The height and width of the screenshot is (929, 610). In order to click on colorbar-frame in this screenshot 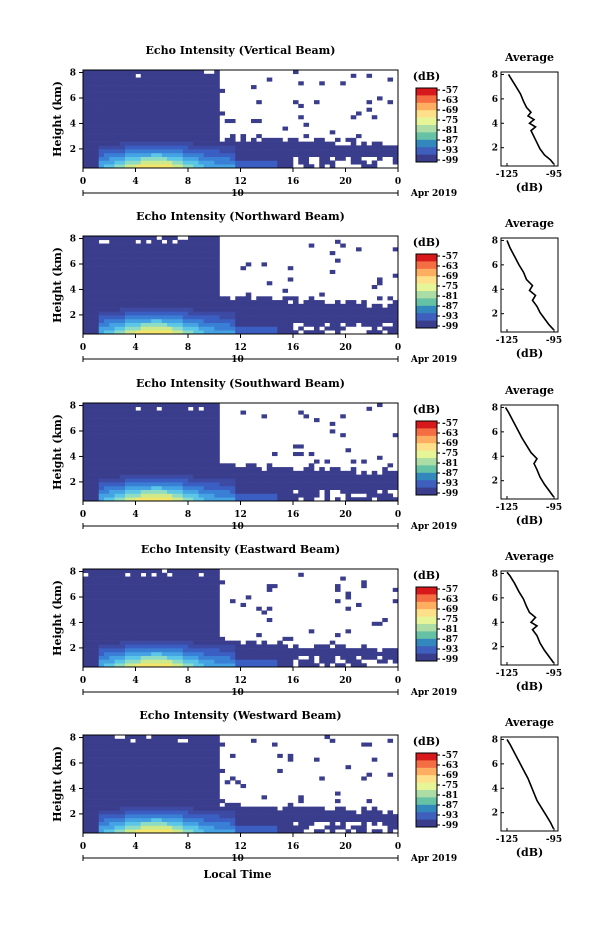, I will do `click(426, 458)`.